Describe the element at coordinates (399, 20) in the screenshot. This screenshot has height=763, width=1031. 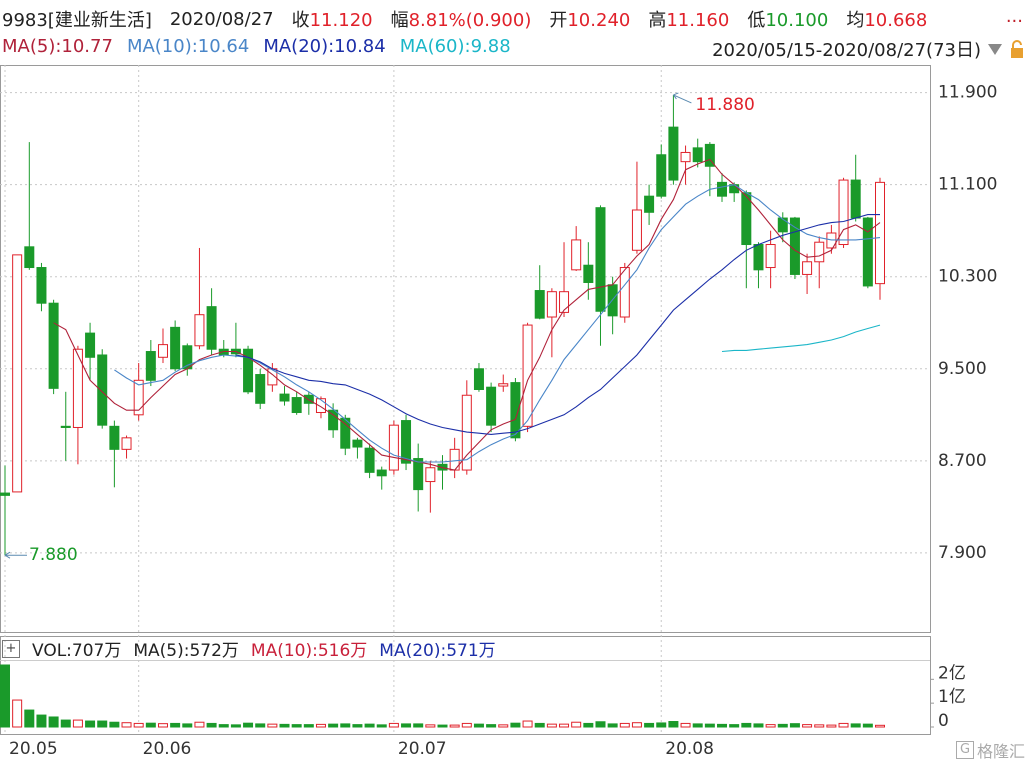
I see `field-label: 幅` at that location.